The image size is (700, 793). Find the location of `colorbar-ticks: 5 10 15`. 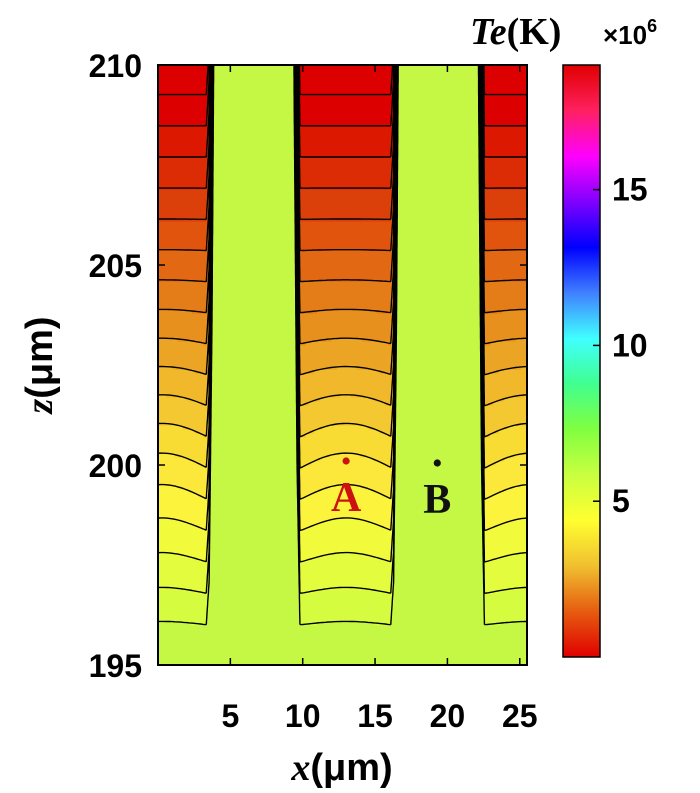

colorbar-ticks: 5 10 15 is located at coordinates (620, 345).